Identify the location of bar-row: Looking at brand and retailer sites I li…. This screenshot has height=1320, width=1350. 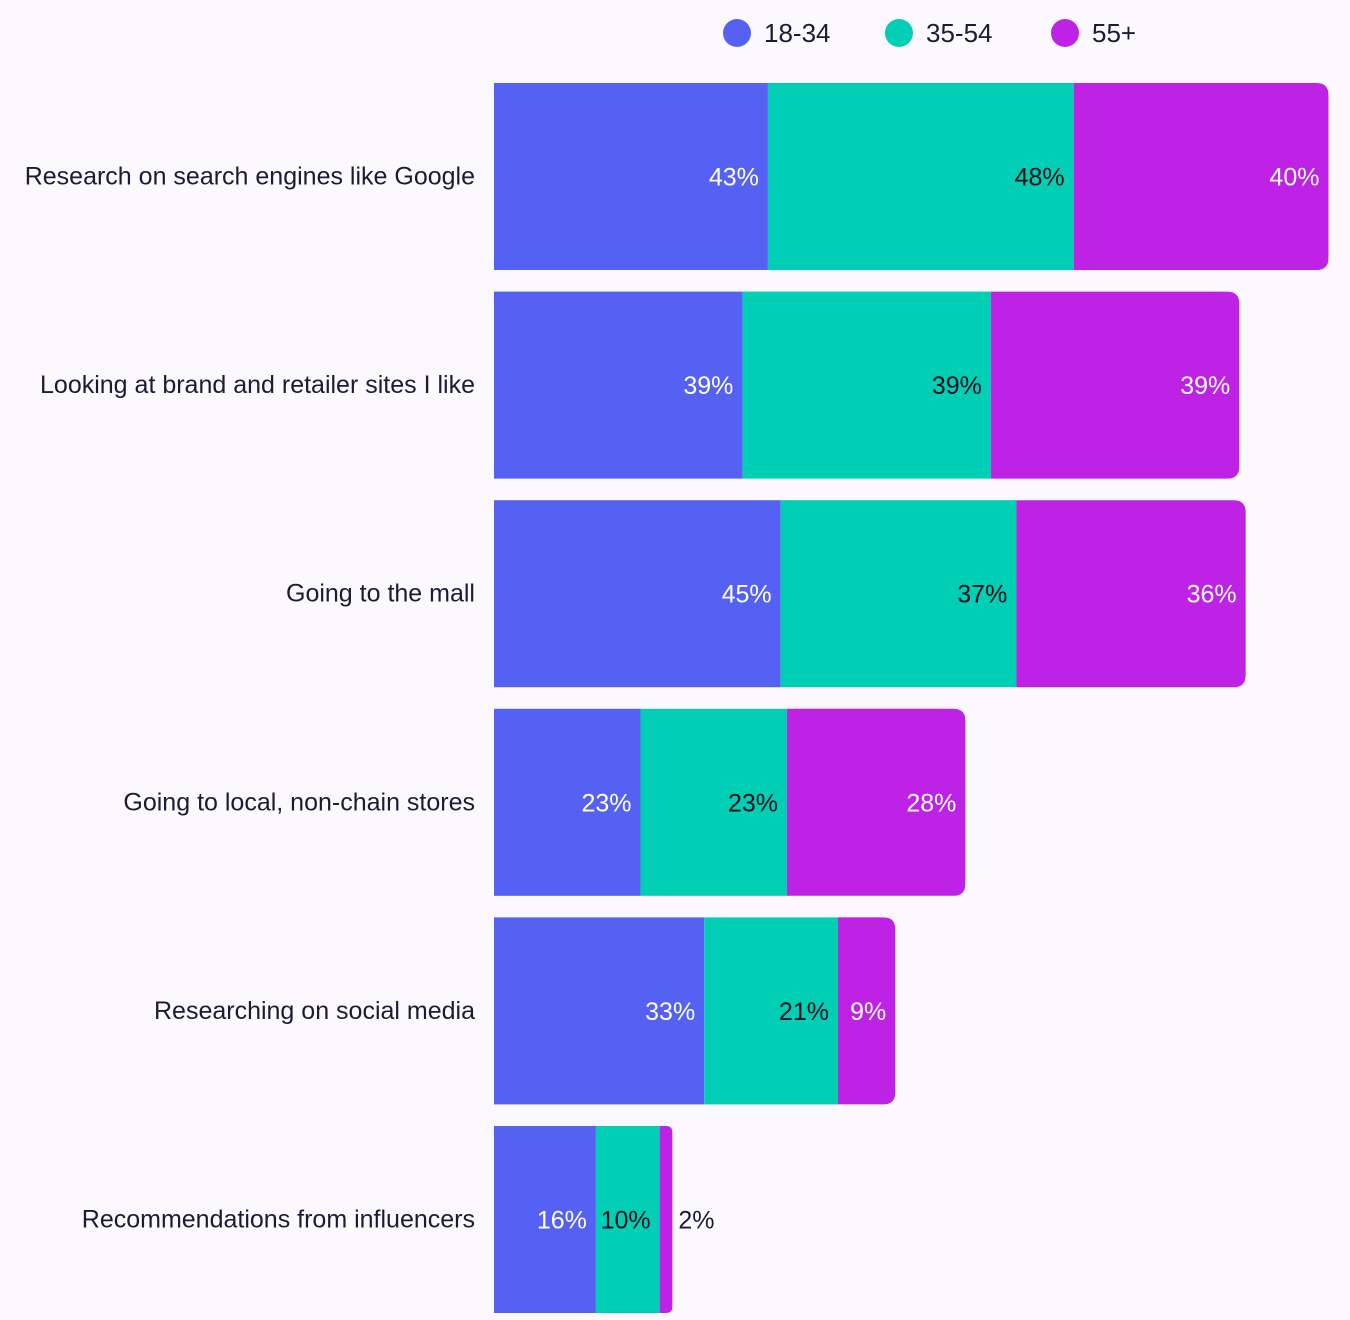
(640, 385).